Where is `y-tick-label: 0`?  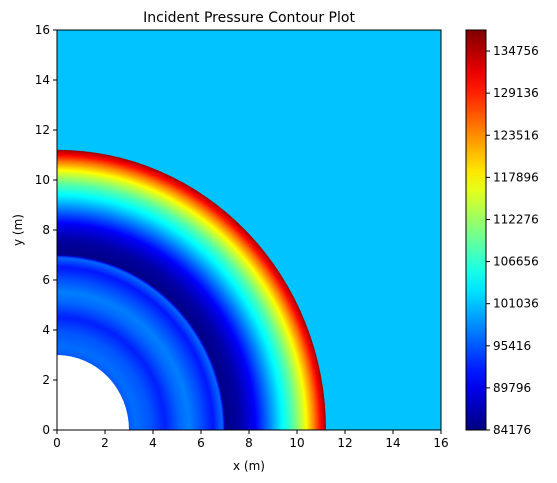
y-tick-label: 0 is located at coordinates (46, 430).